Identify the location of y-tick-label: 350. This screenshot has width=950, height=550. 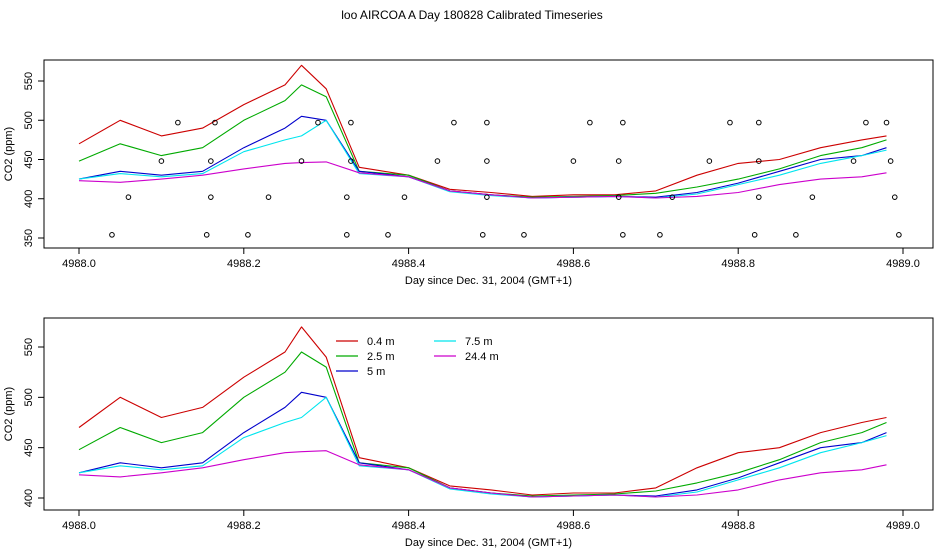
(29, 238).